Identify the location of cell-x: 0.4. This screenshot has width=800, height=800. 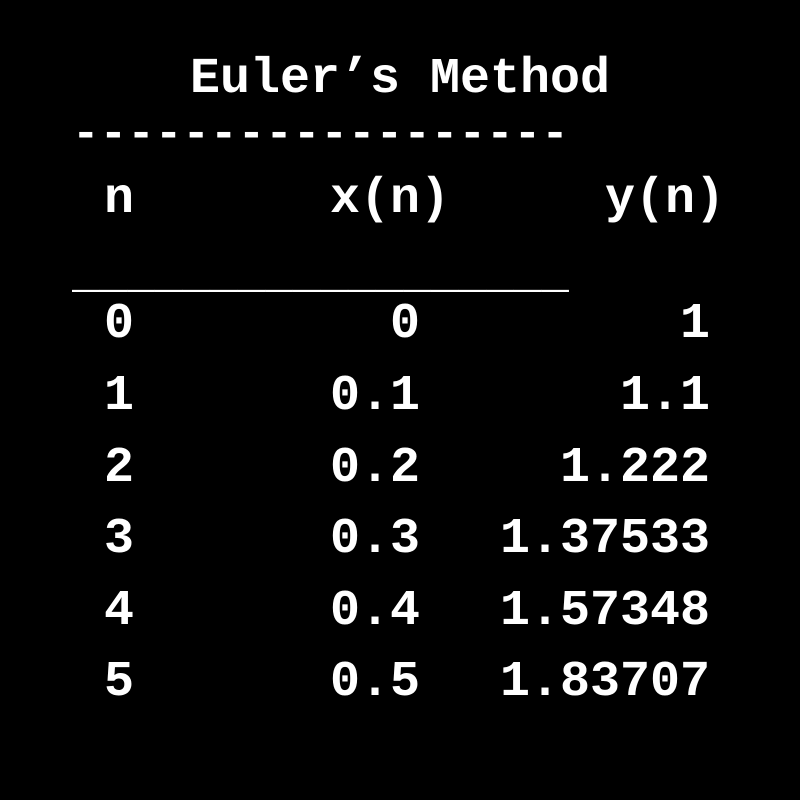
(374, 611).